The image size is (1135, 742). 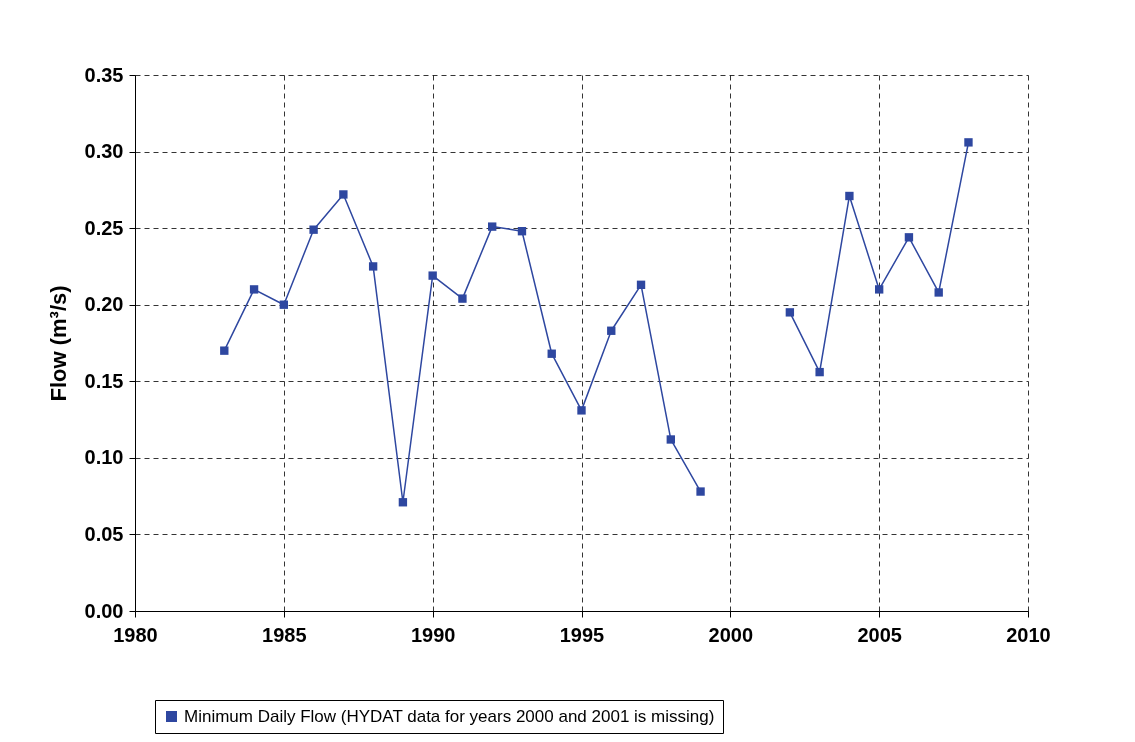 I want to click on y-tick-label: 0.35, so click(x=104, y=74).